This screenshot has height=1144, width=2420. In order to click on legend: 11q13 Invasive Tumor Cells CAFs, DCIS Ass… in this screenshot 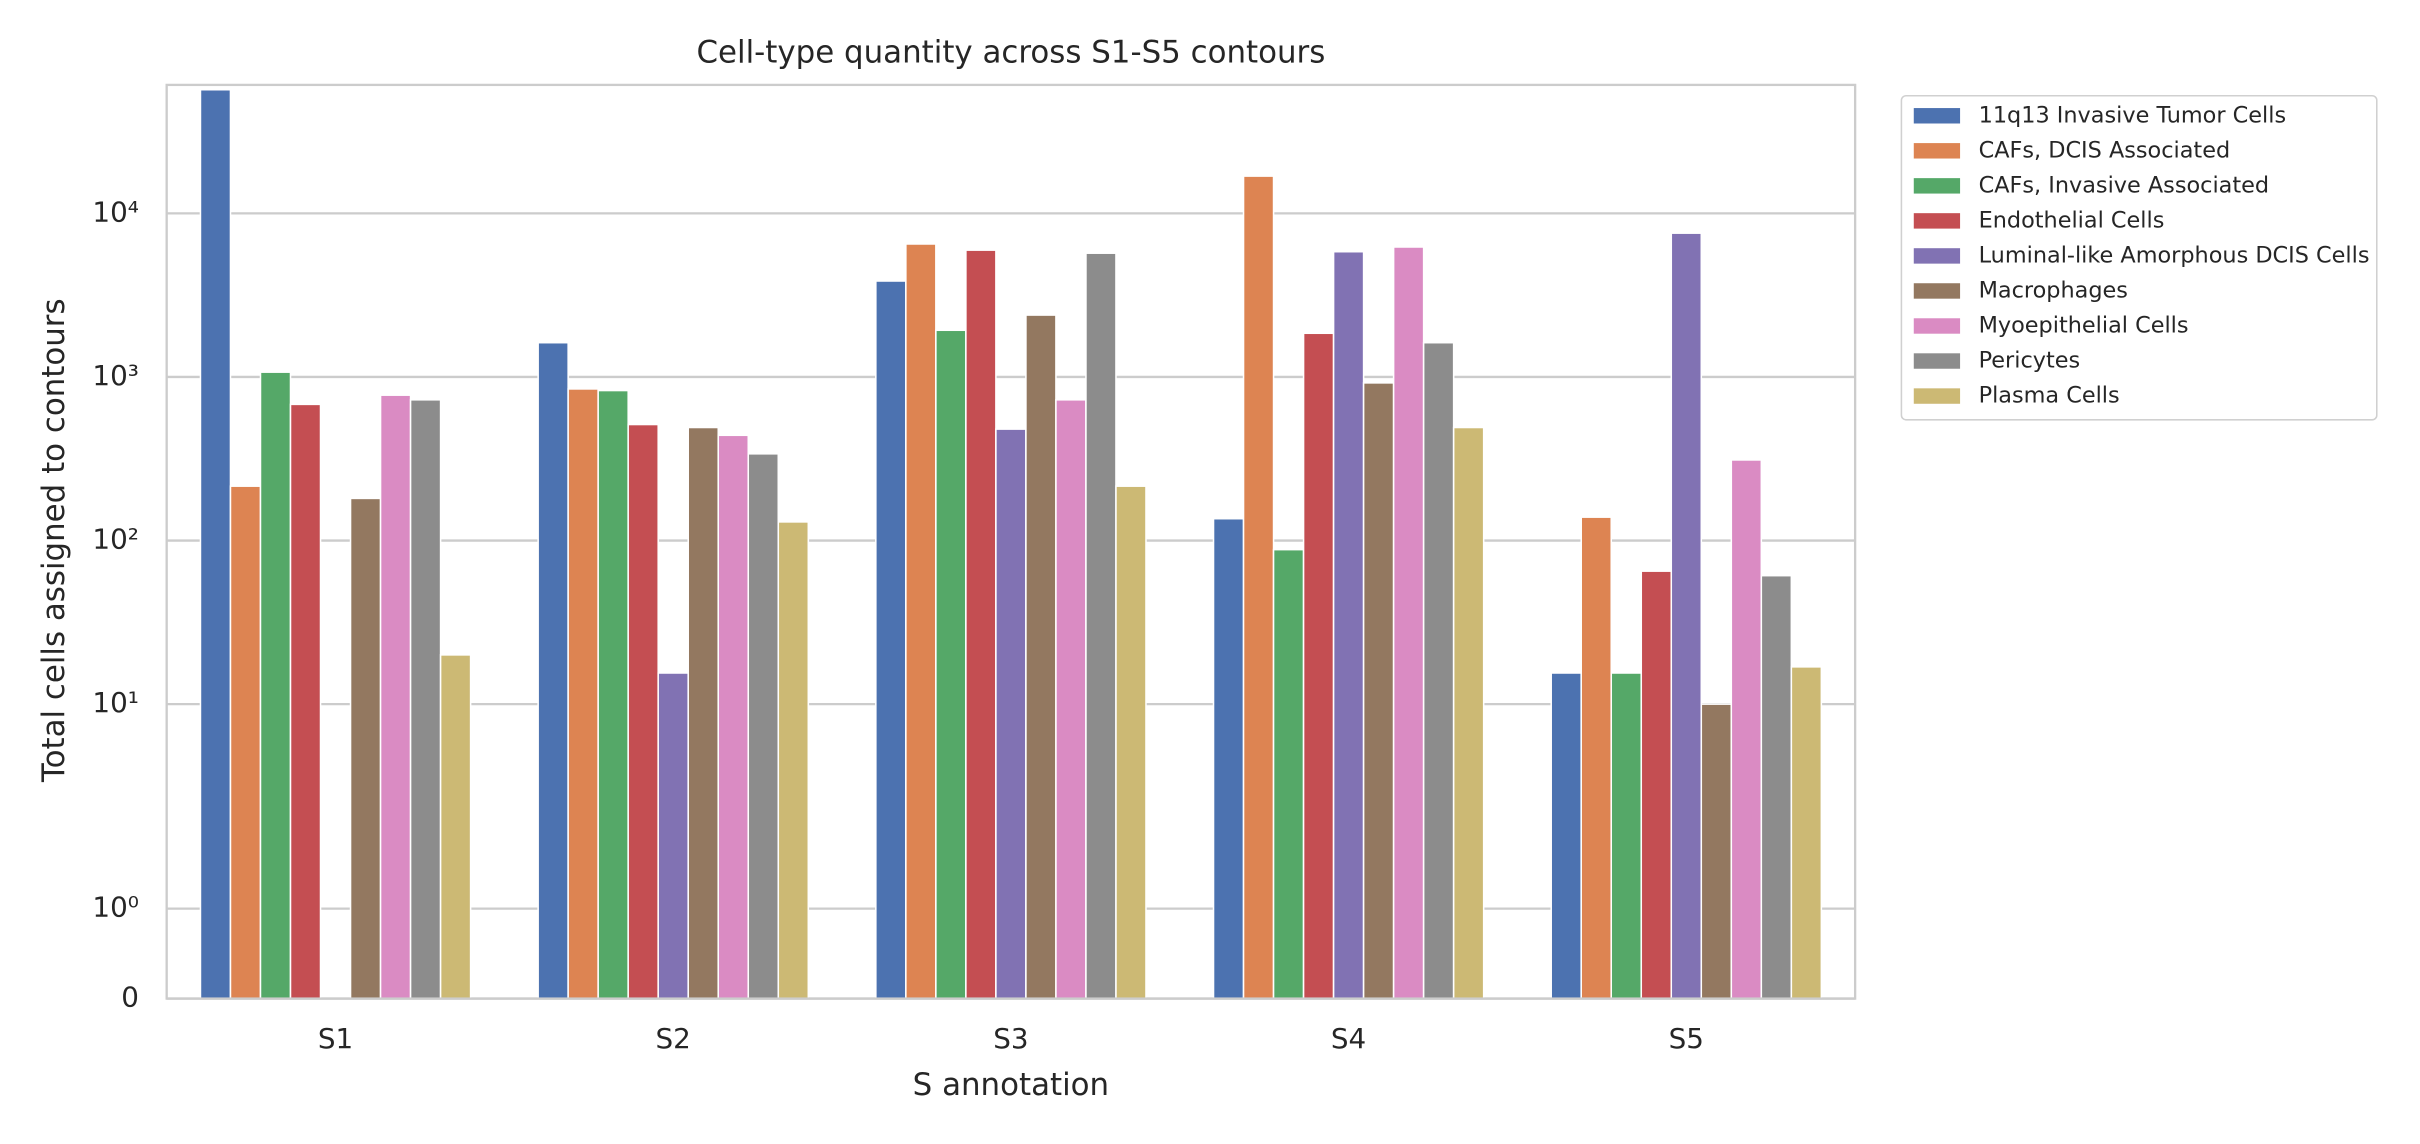, I will do `click(2139, 257)`.